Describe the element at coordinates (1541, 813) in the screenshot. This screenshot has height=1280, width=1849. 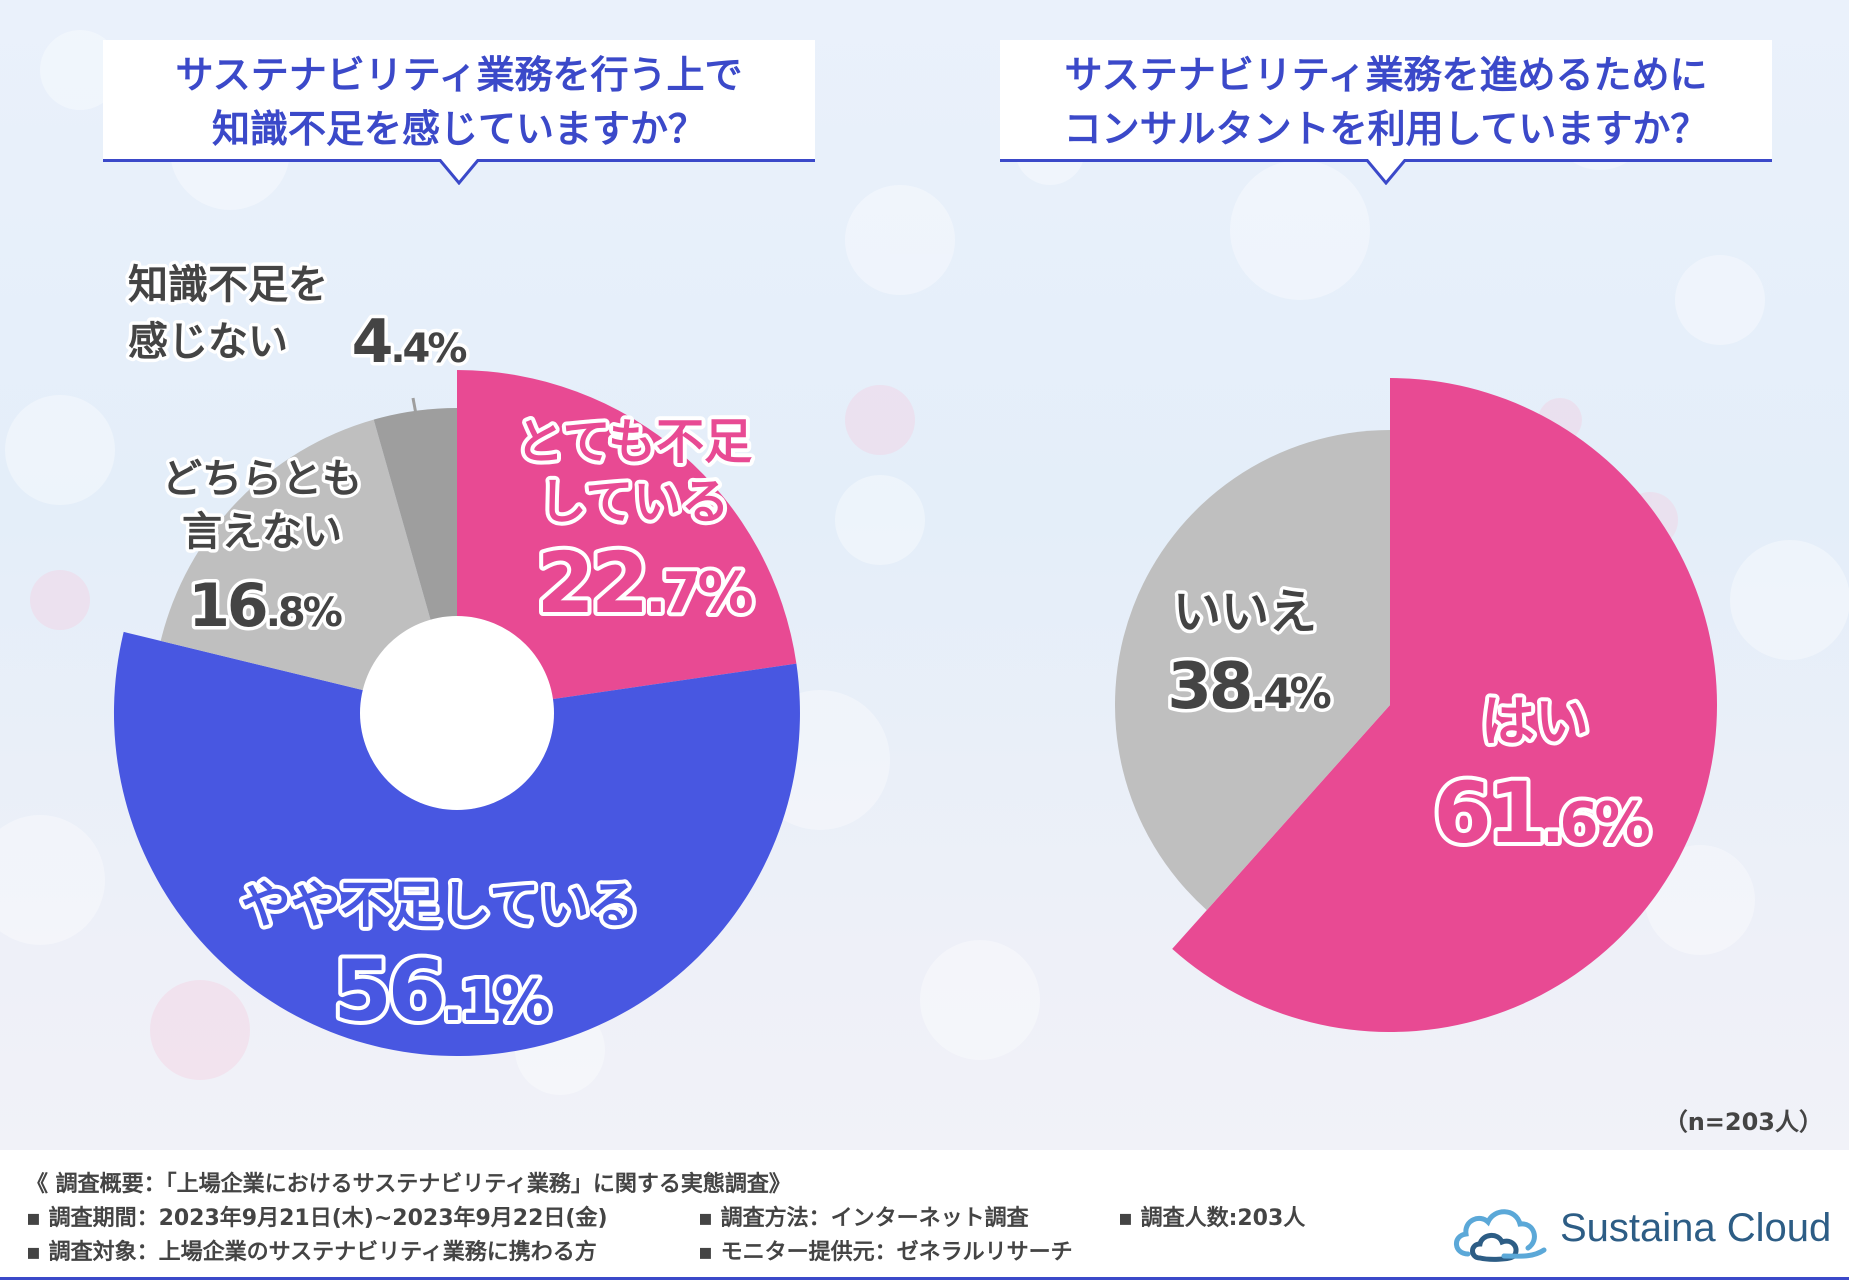
I see `slice-value-hai: 61.6%` at that location.